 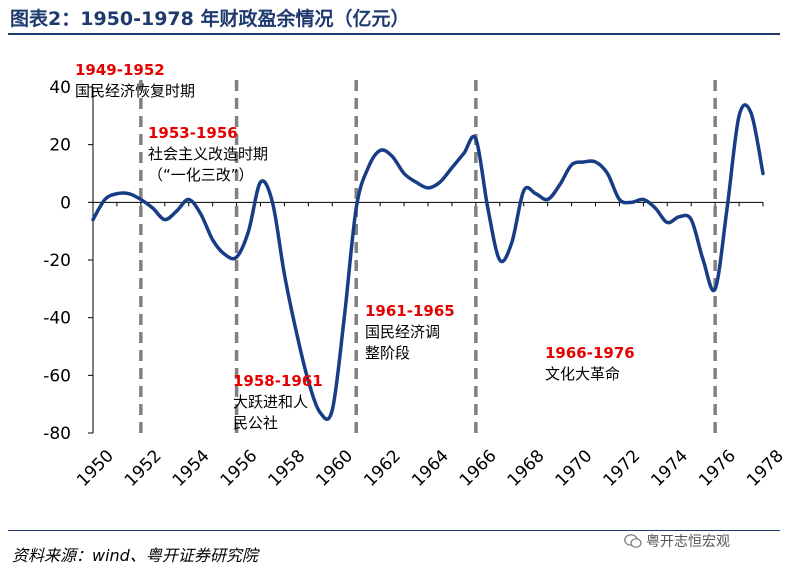 What do you see at coordinates (191, 468) in the screenshot?
I see `x-tick-label: 1954` at bounding box center [191, 468].